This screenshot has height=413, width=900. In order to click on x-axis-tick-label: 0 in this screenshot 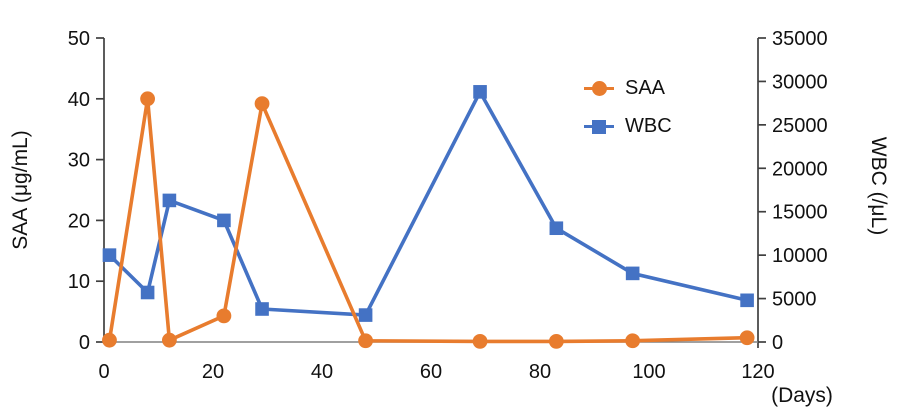, I will do `click(103, 372)`.